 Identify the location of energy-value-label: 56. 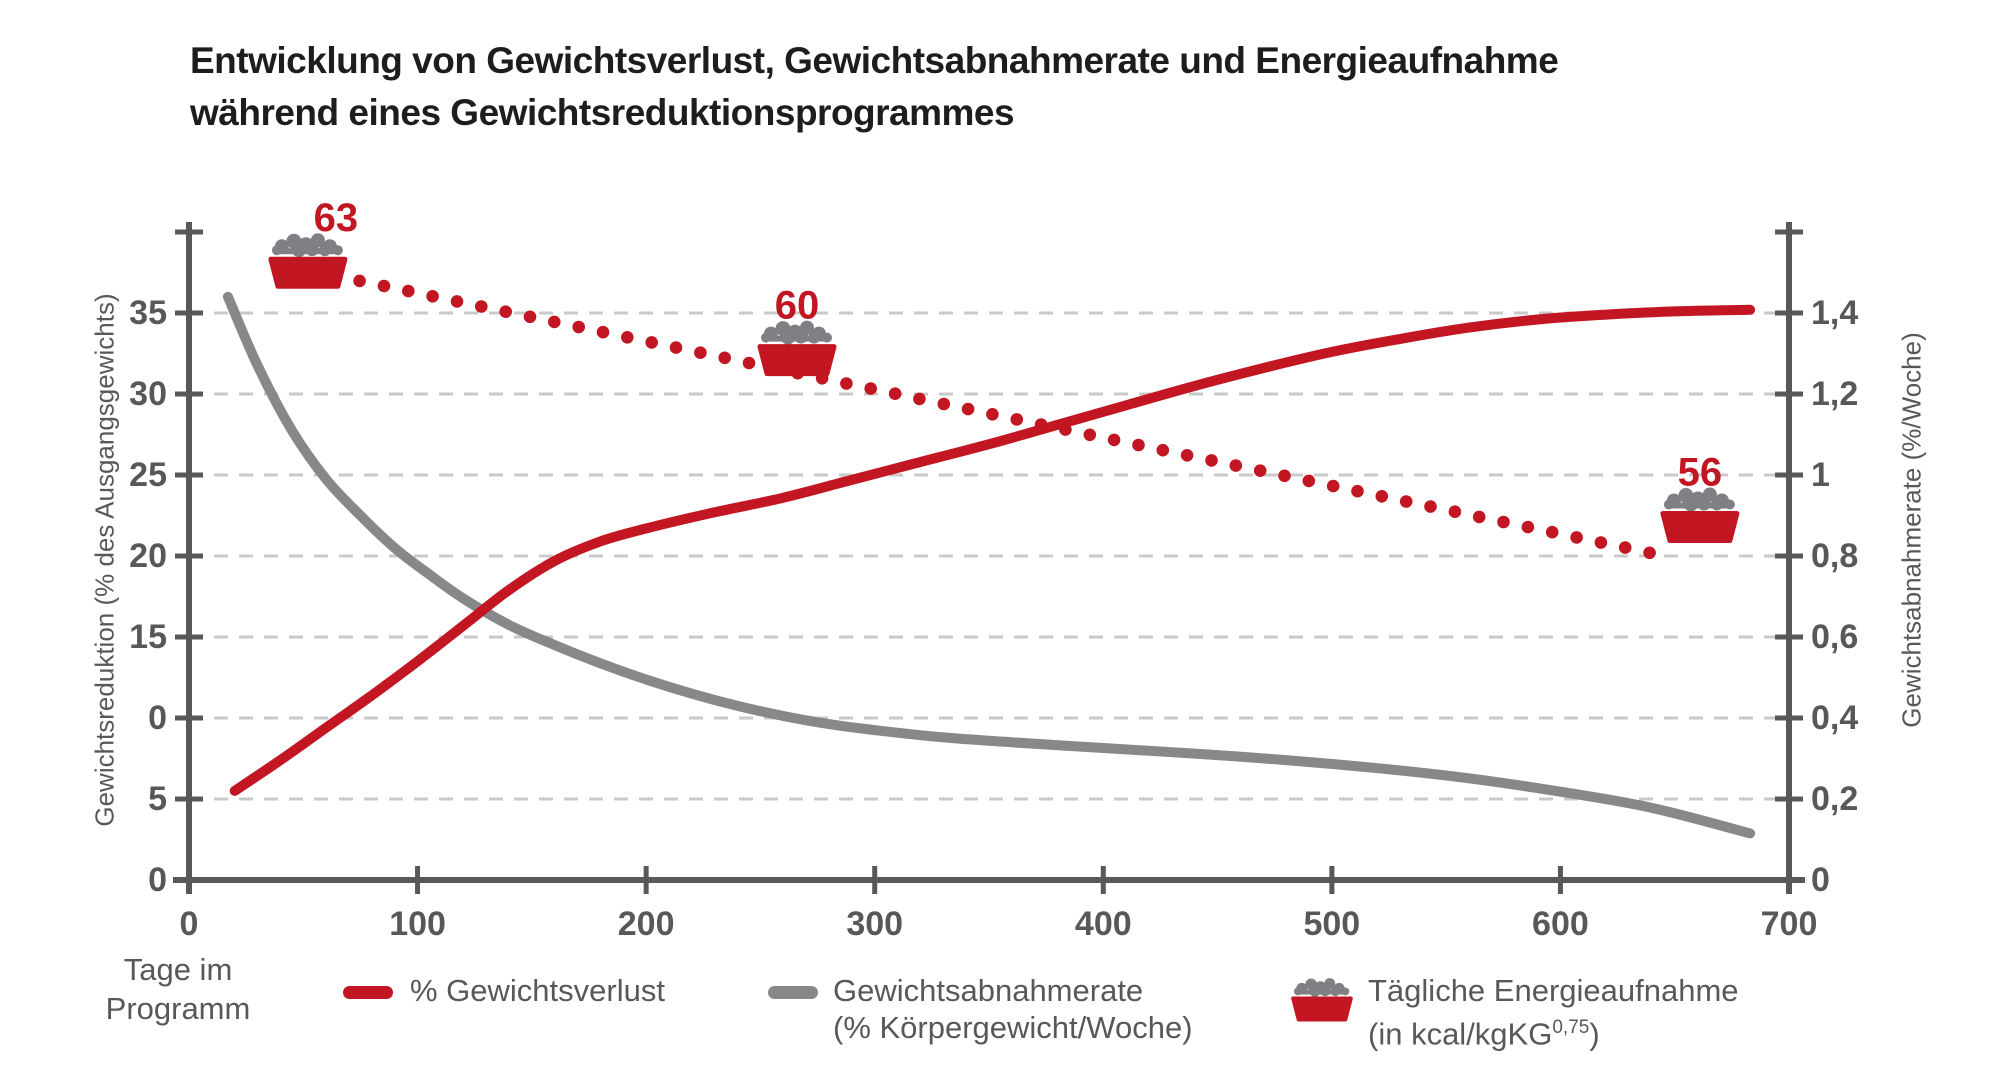
(1700, 473).